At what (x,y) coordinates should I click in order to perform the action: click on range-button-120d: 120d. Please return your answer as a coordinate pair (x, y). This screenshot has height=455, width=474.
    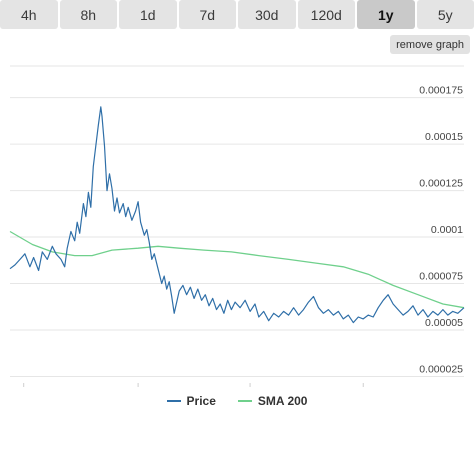
    Looking at the image, I should click on (326, 14).